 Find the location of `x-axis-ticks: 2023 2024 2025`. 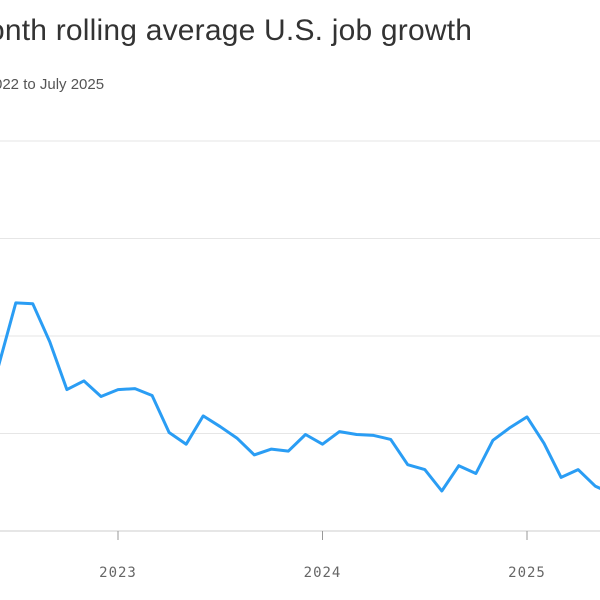

x-axis-ticks: 2023 2024 2025 is located at coordinates (322, 556).